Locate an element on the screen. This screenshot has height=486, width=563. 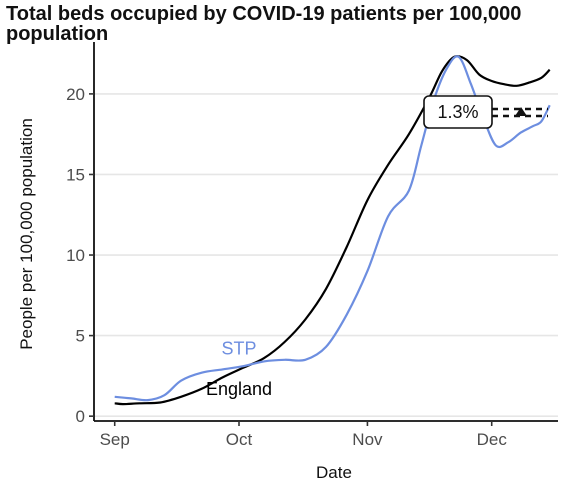
y-tick-label: 5 is located at coordinates (80, 336).